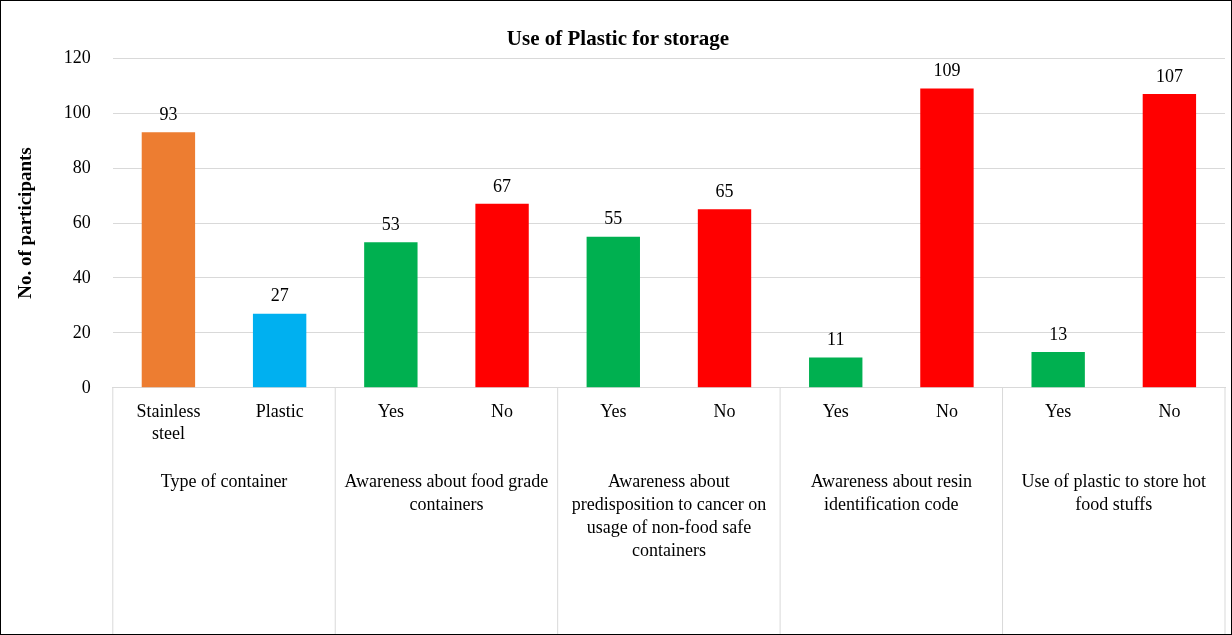 The width and height of the screenshot is (1232, 635). Describe the element at coordinates (25, 223) in the screenshot. I see `y-axis-title: No. of participants` at that location.